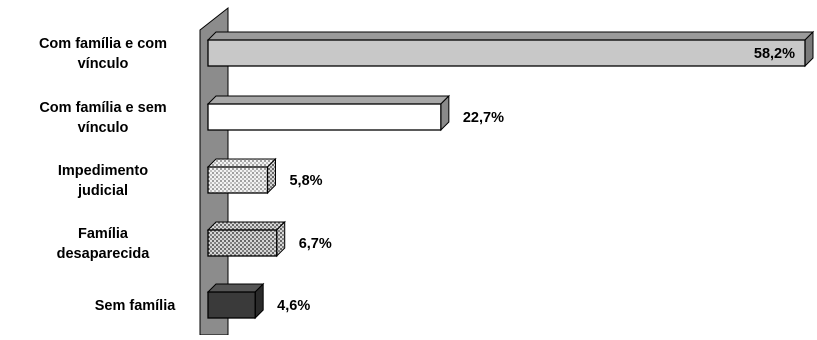 This screenshot has width=817, height=340. I want to click on category-label-line: desaparecida, so click(104, 254).